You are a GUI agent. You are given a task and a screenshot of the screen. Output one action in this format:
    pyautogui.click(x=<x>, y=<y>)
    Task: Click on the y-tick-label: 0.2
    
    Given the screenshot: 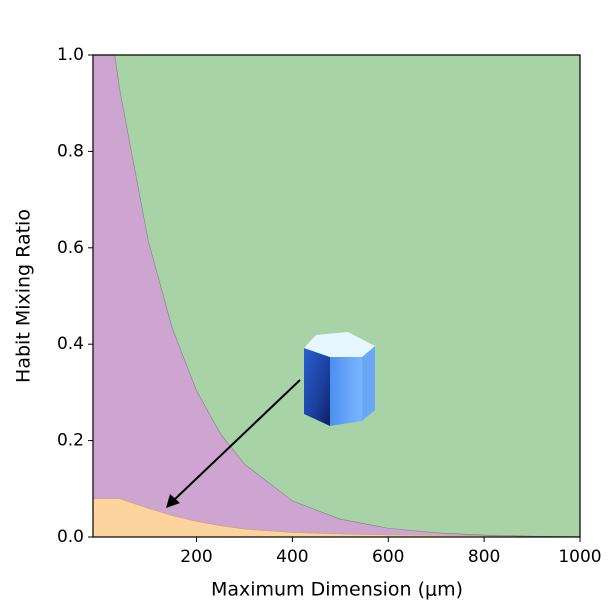 What is the action you would take?
    pyautogui.click(x=70, y=441)
    